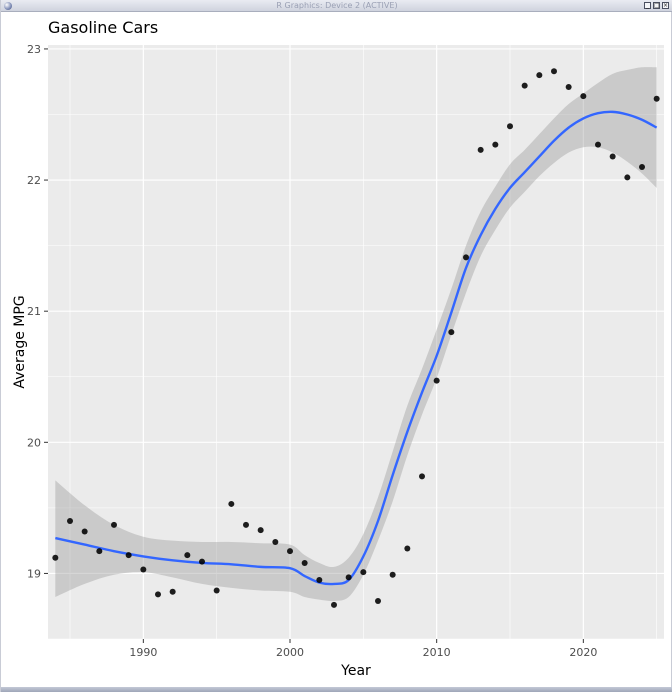 This screenshot has width=672, height=692. Describe the element at coordinates (34, 442) in the screenshot. I see `y-tick-label: 20` at that location.